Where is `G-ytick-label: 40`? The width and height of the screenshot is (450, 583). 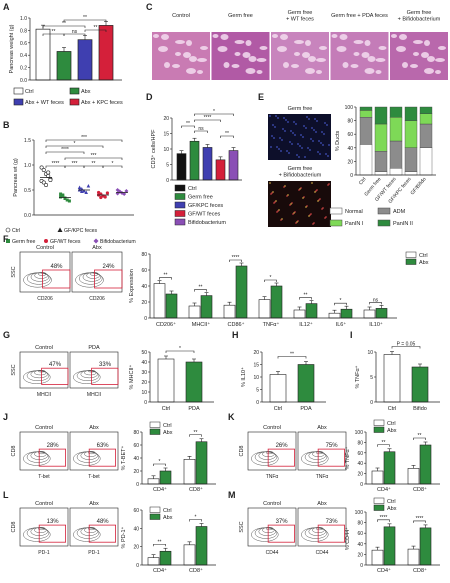 G-ytick-label: 40 is located at coordinates (144, 363).